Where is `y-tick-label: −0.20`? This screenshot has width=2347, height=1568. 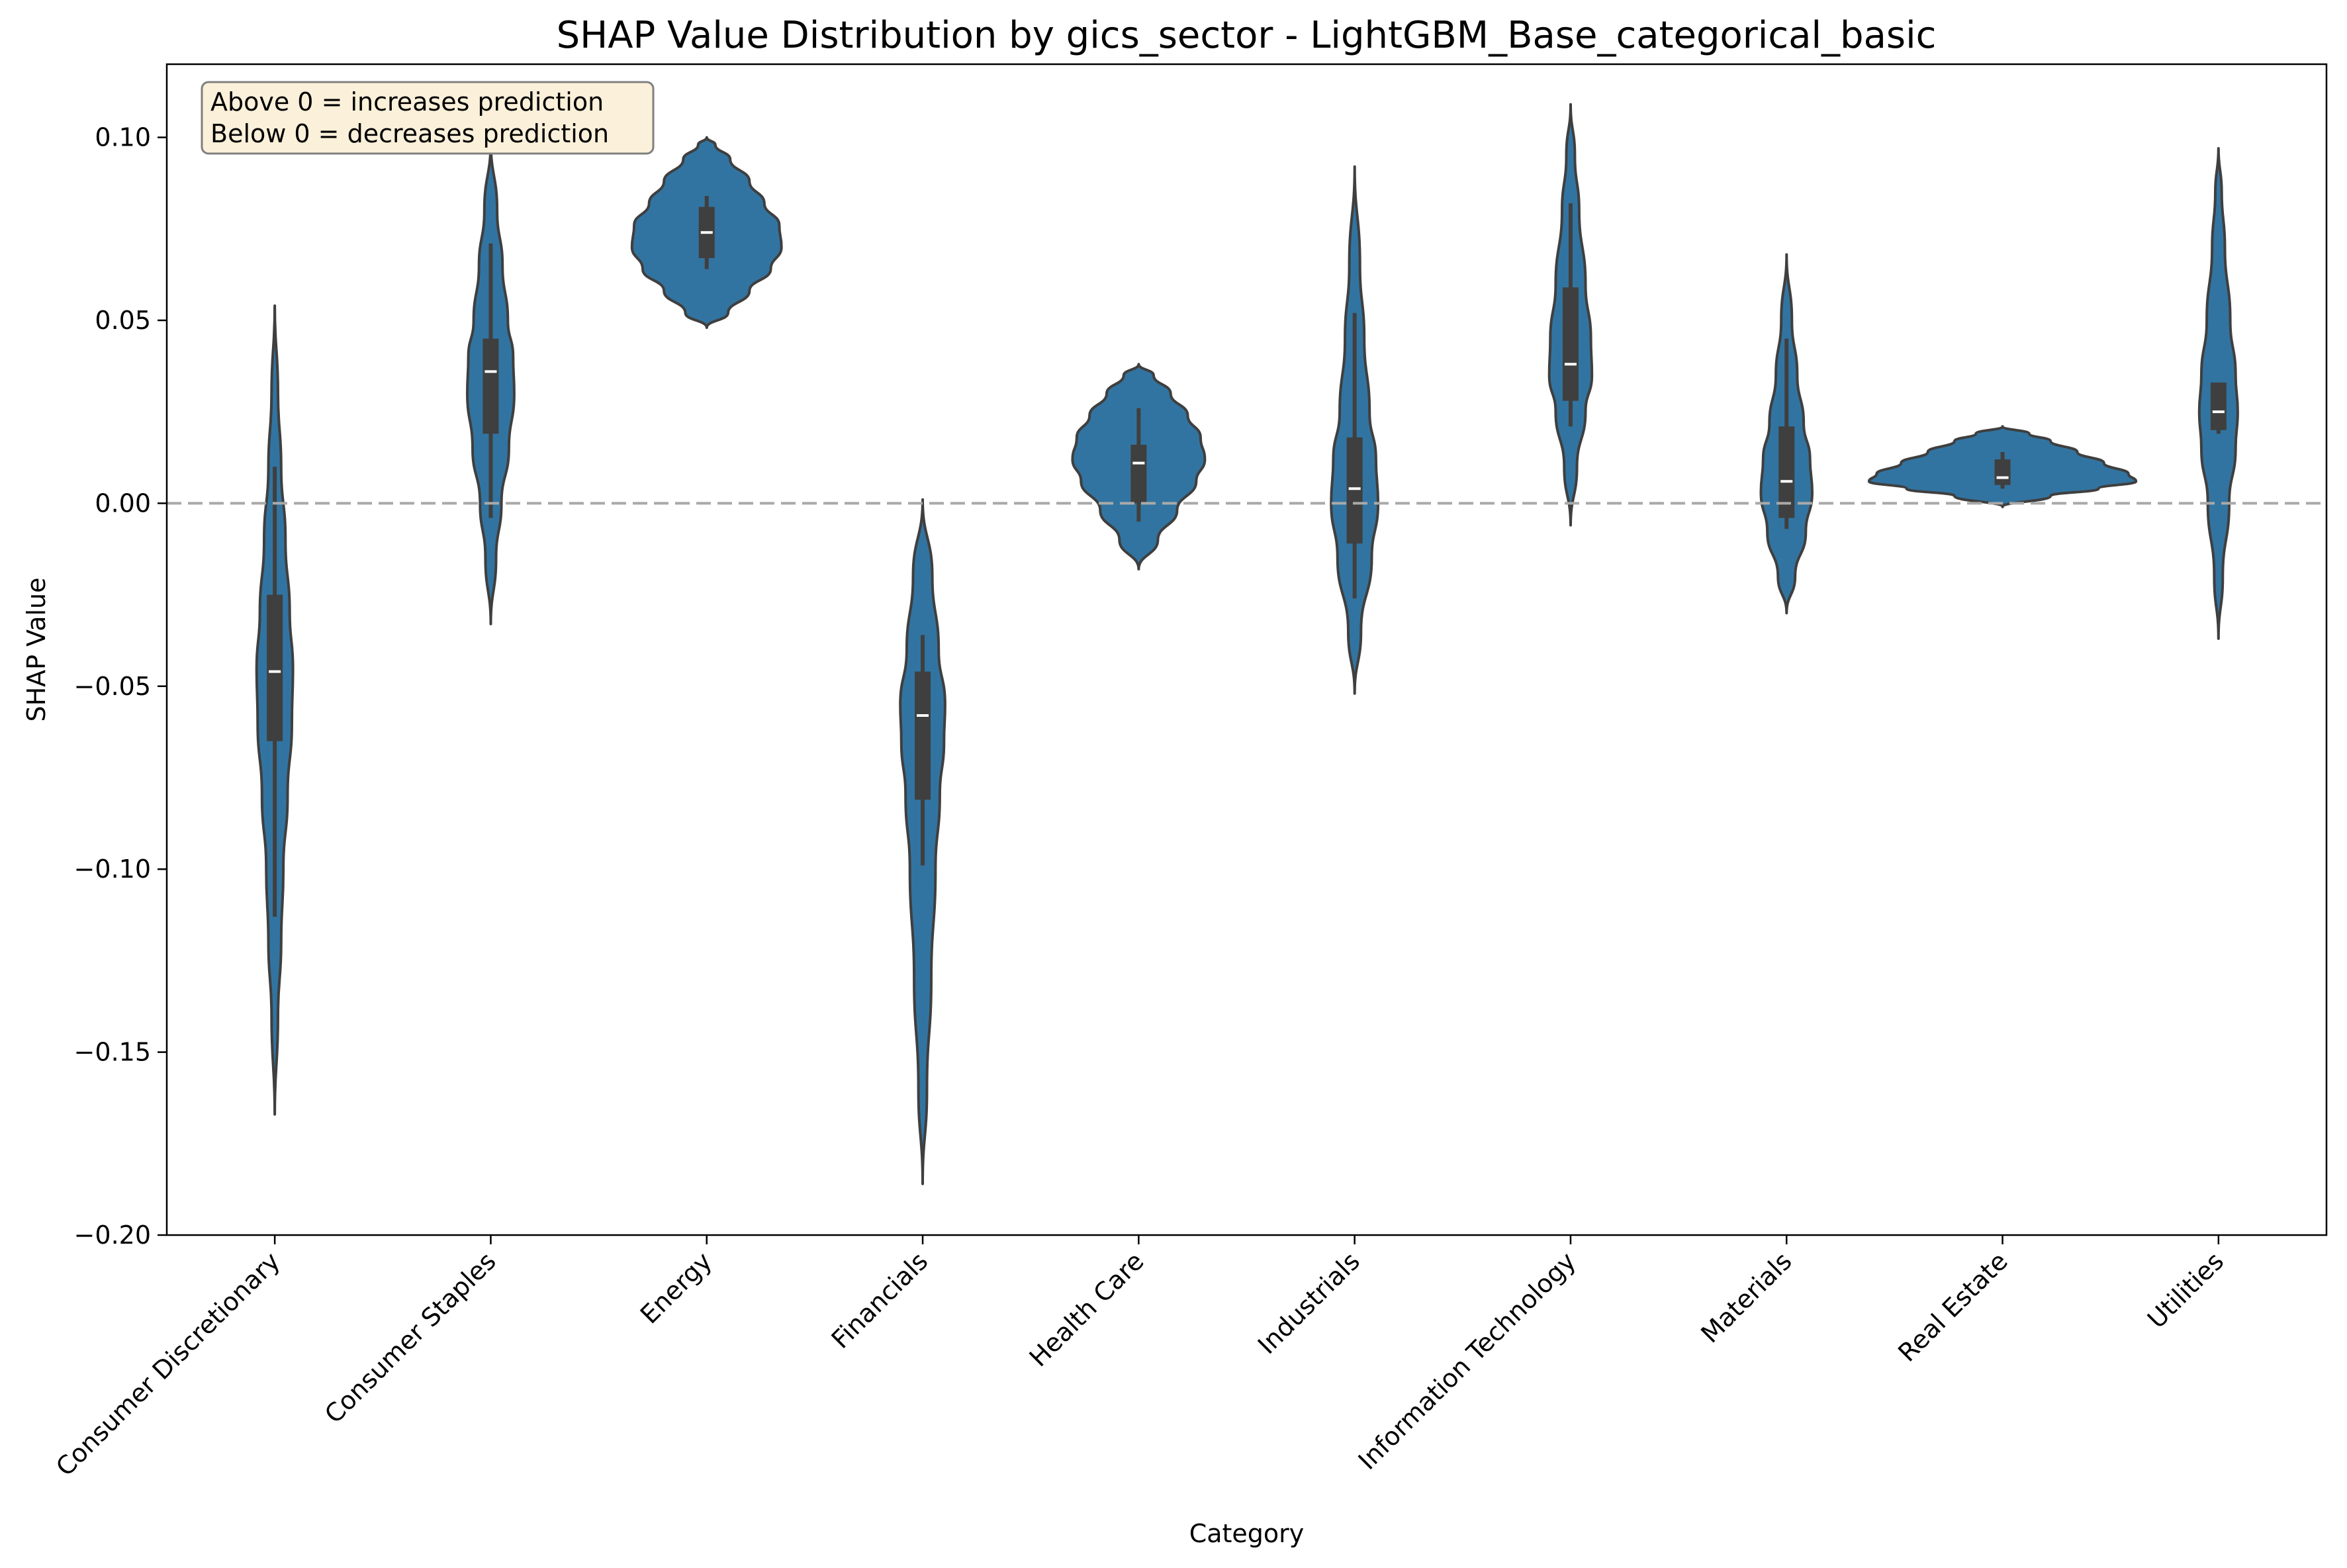
y-tick-label: −0.20 is located at coordinates (112, 1235).